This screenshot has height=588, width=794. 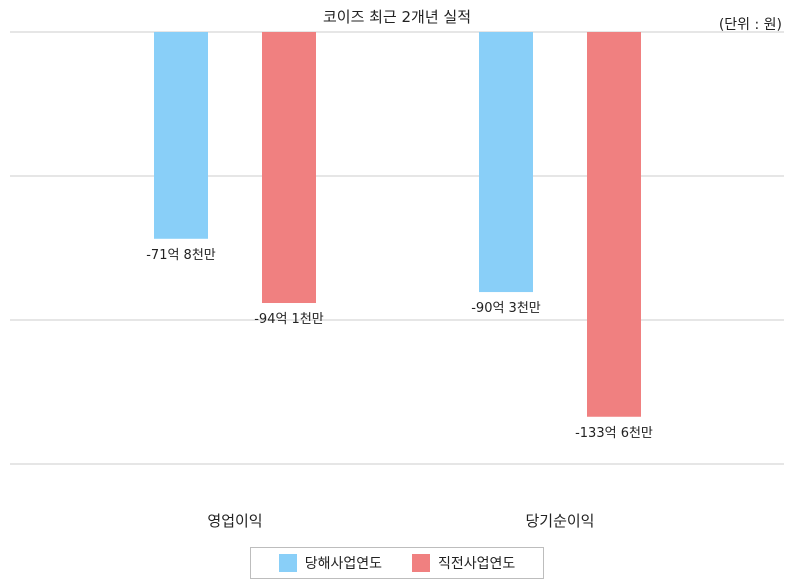 What do you see at coordinates (421, 563) in the screenshot?
I see `legend-swatch-previous` at bounding box center [421, 563].